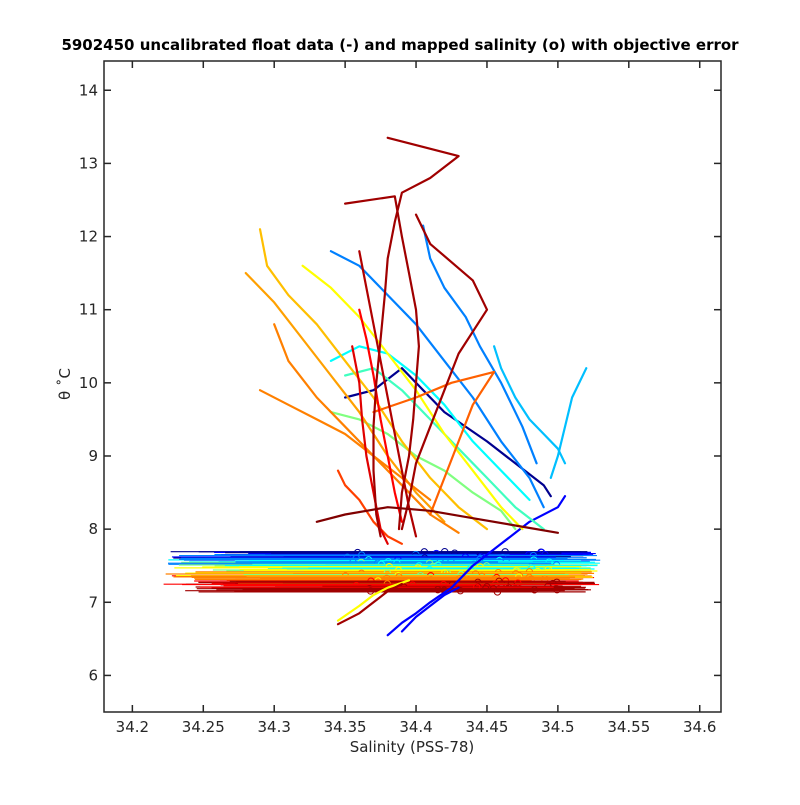 The image size is (800, 805). I want to click on x-tick-label: 34.2, so click(132, 727).